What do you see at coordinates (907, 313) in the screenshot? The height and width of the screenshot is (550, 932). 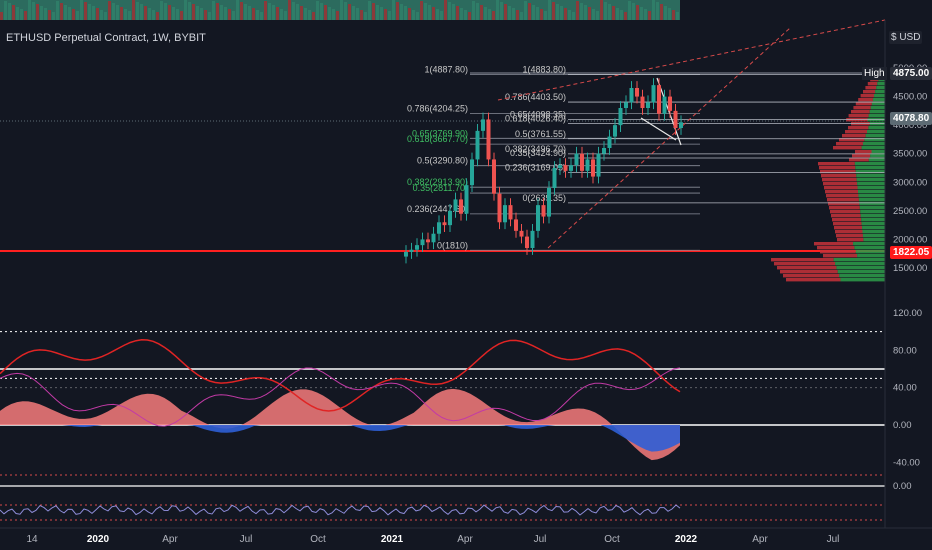 I see `osc-axis-tick: 120.00` at bounding box center [907, 313].